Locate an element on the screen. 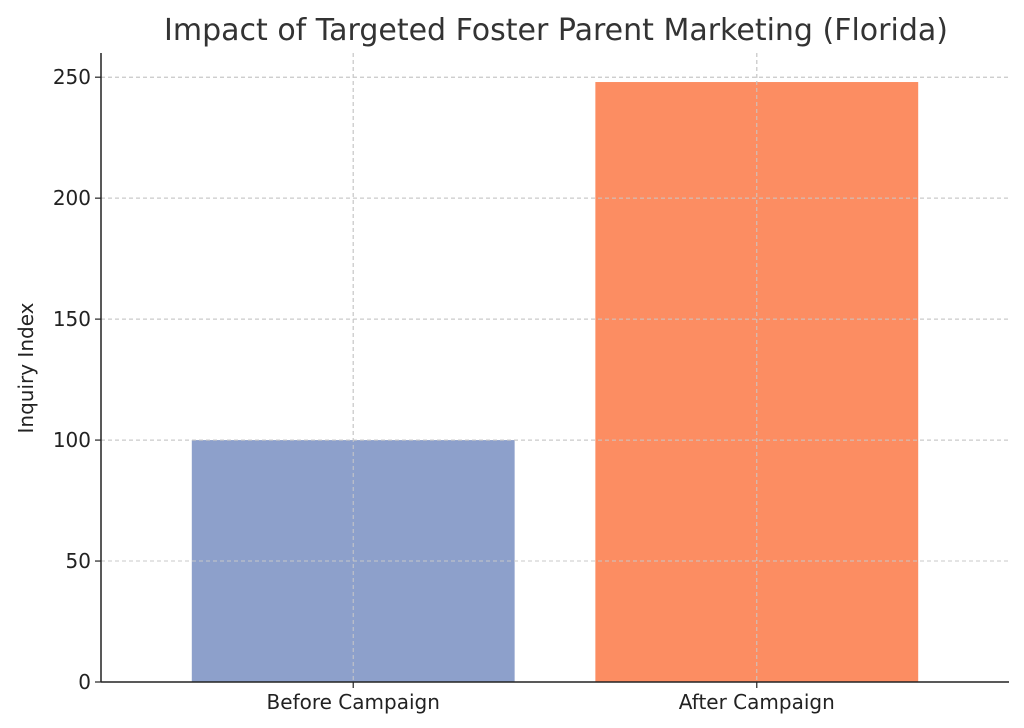  y-axis-label: Inquiry Index is located at coordinates (26, 367).